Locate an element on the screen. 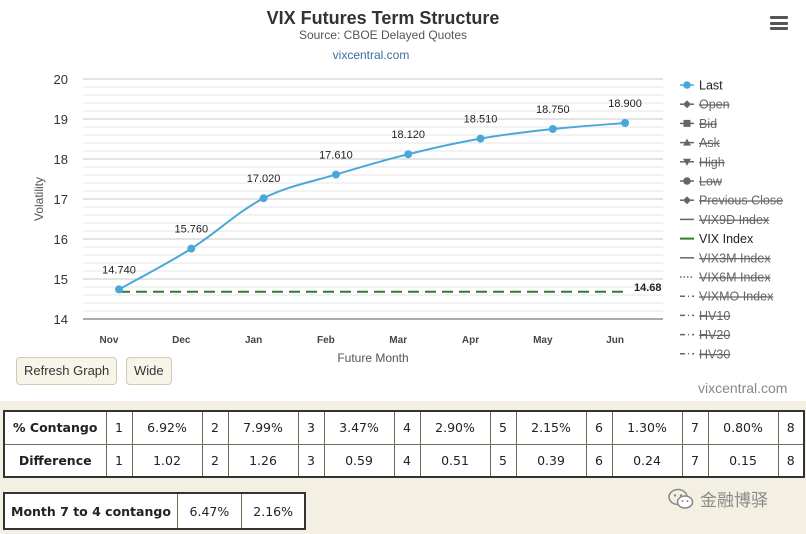  x-axis-title: Future Month is located at coordinates (372, 358).